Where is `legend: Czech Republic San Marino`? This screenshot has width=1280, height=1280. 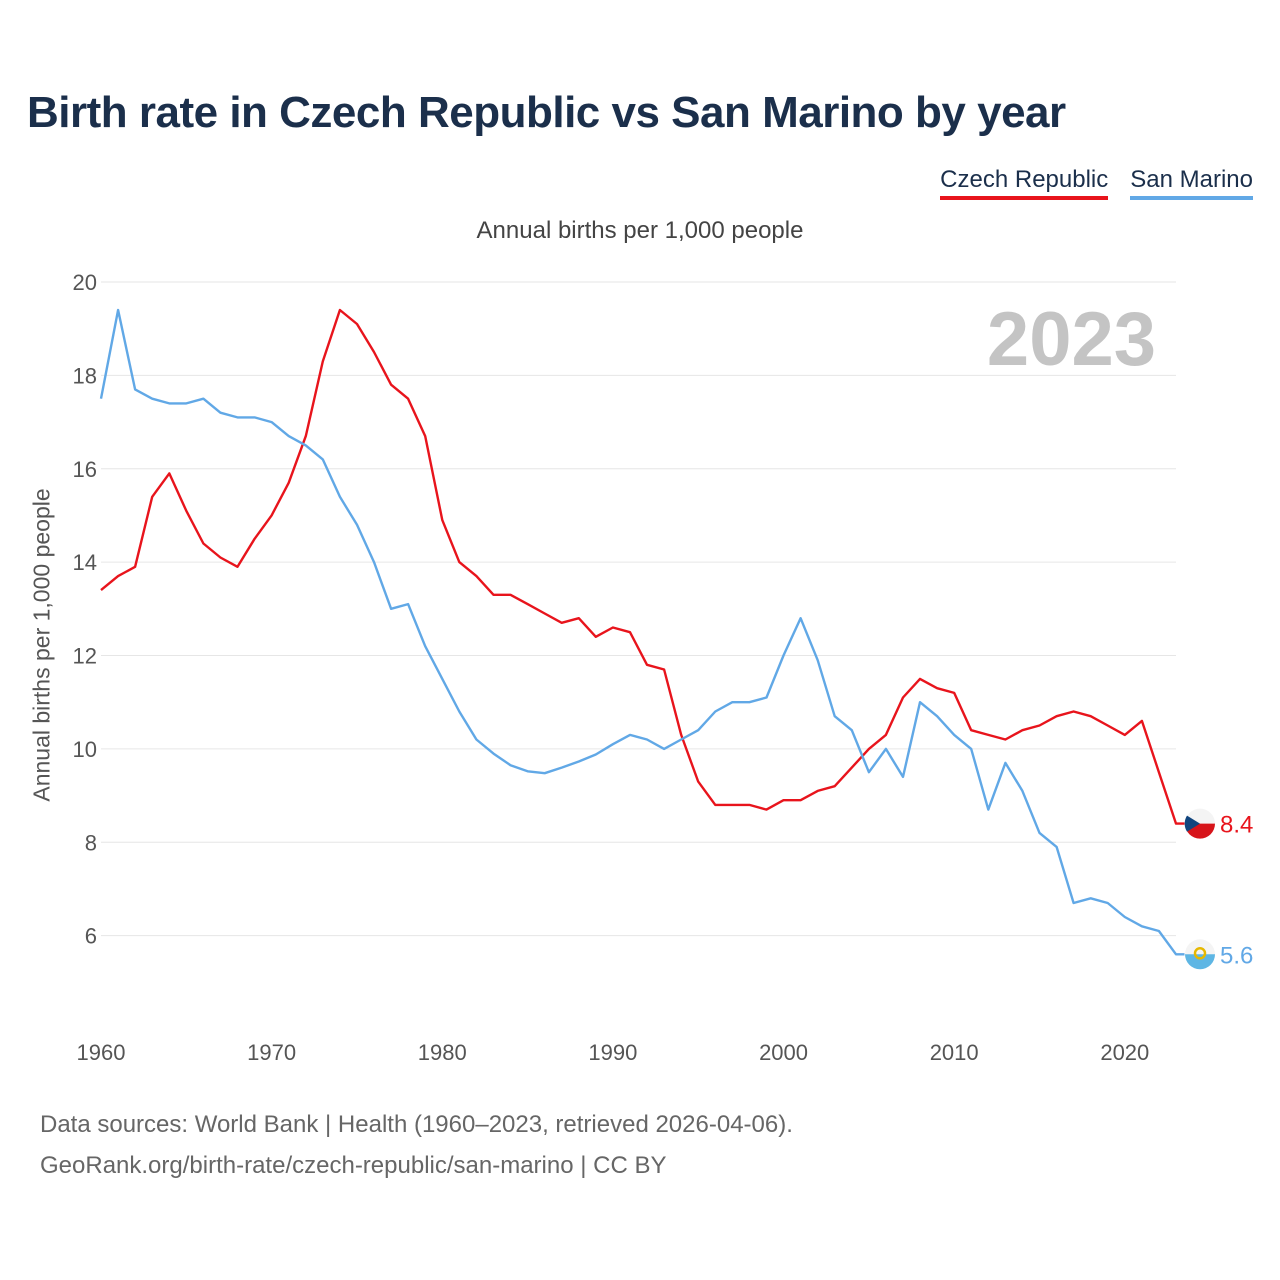 legend: Czech Republic San Marino is located at coordinates (1096, 183).